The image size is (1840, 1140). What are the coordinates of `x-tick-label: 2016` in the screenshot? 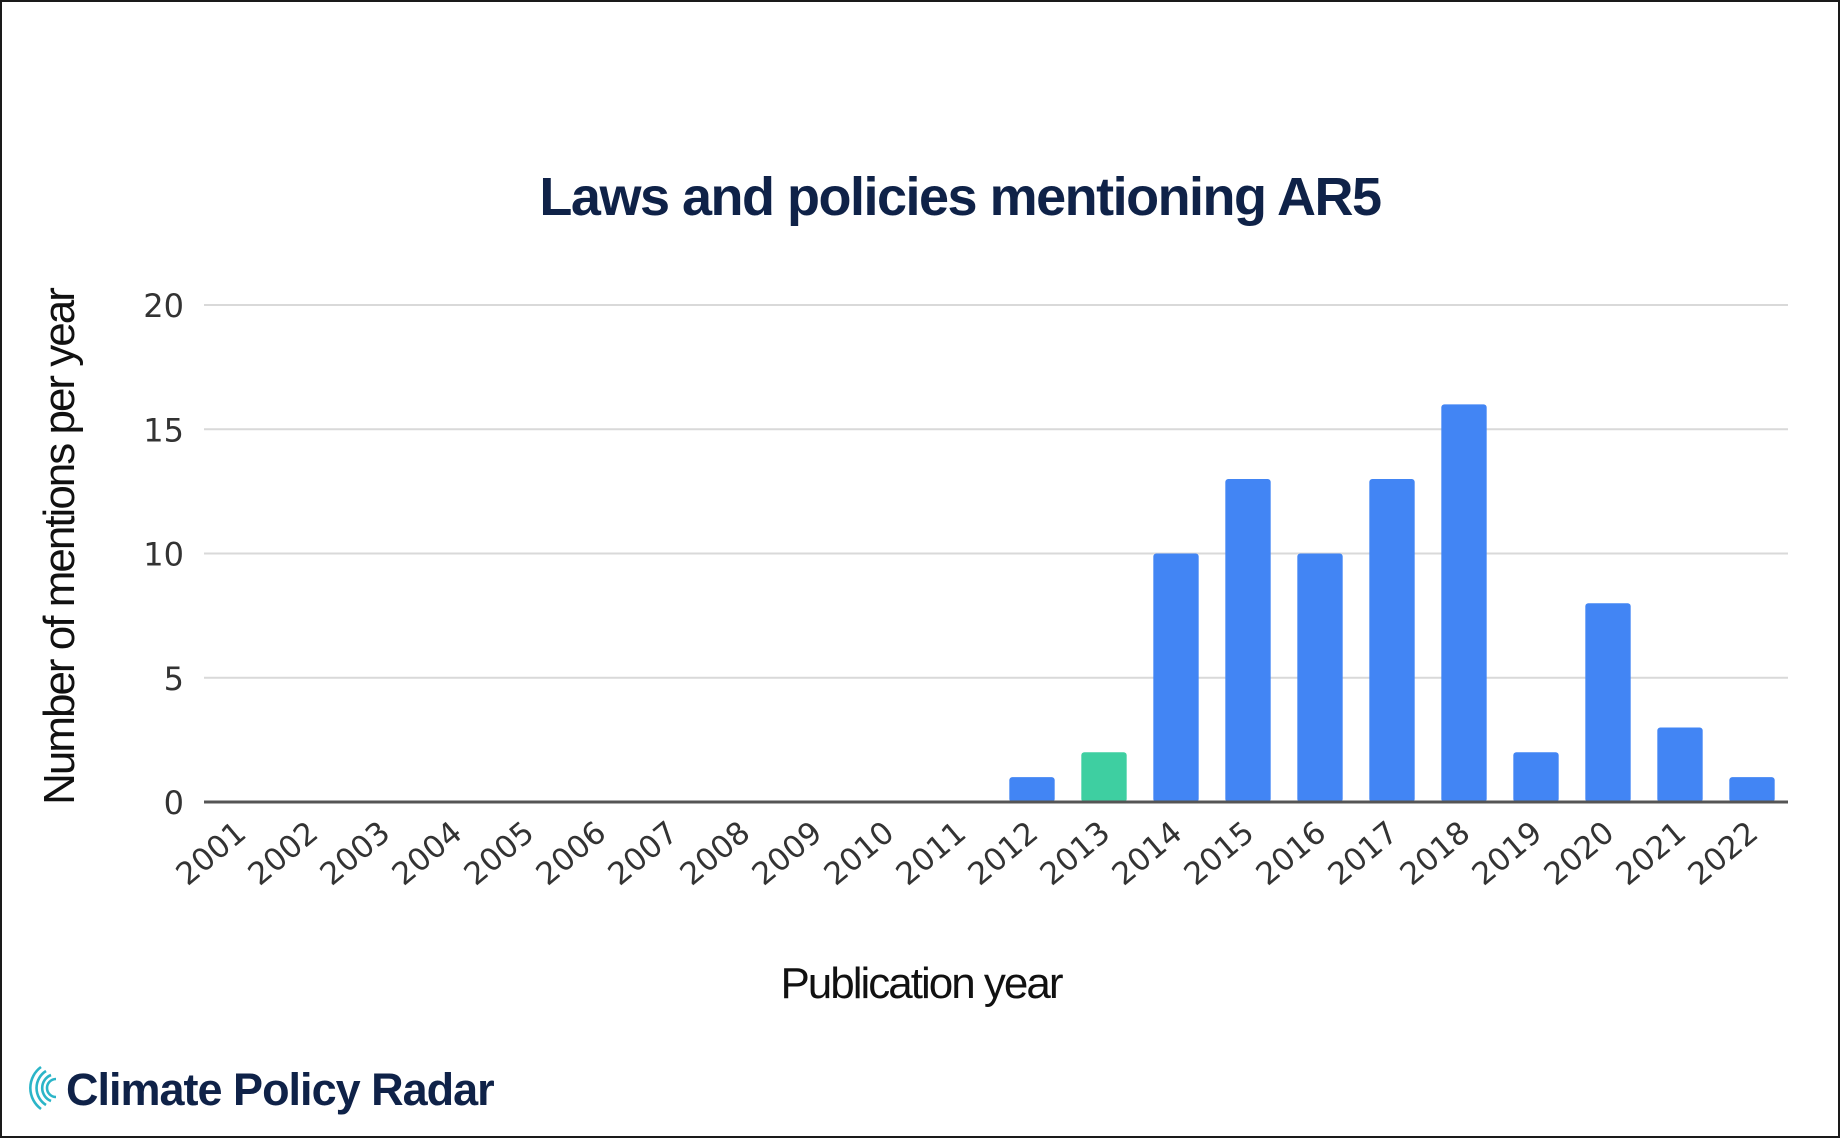 It's located at (1292, 854).